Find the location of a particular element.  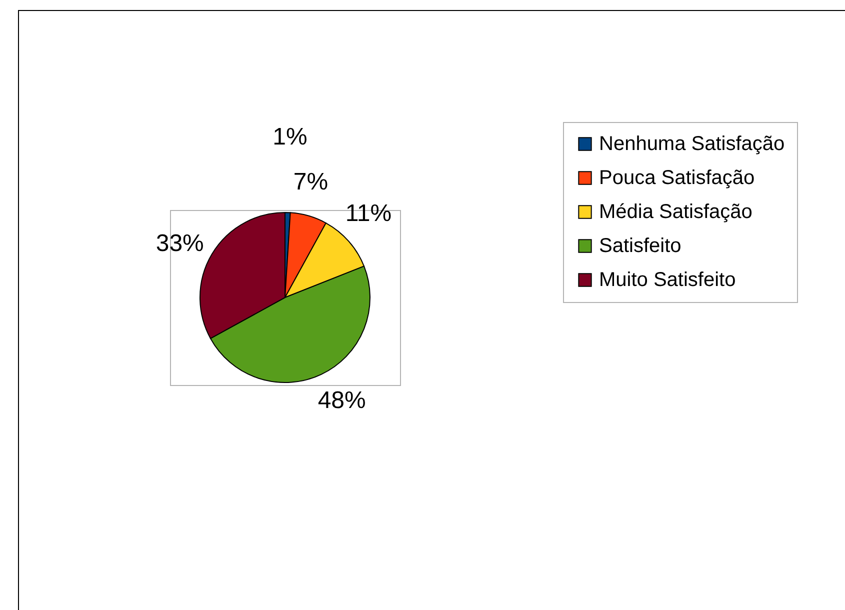

legend-label: Média Satisfação is located at coordinates (675, 212).